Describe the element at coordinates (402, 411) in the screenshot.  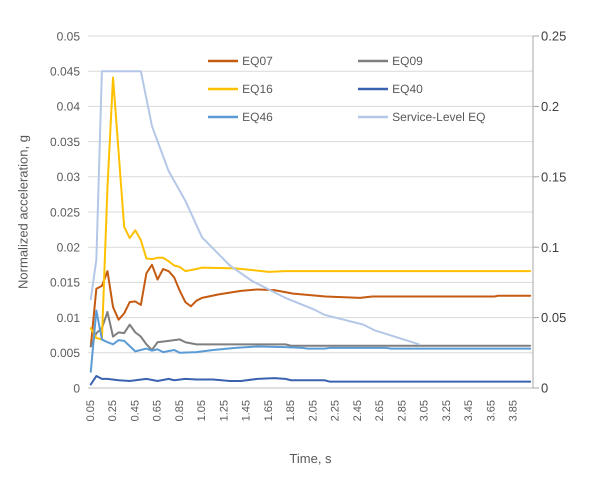
I see `x-tick-label: 2.85` at that location.